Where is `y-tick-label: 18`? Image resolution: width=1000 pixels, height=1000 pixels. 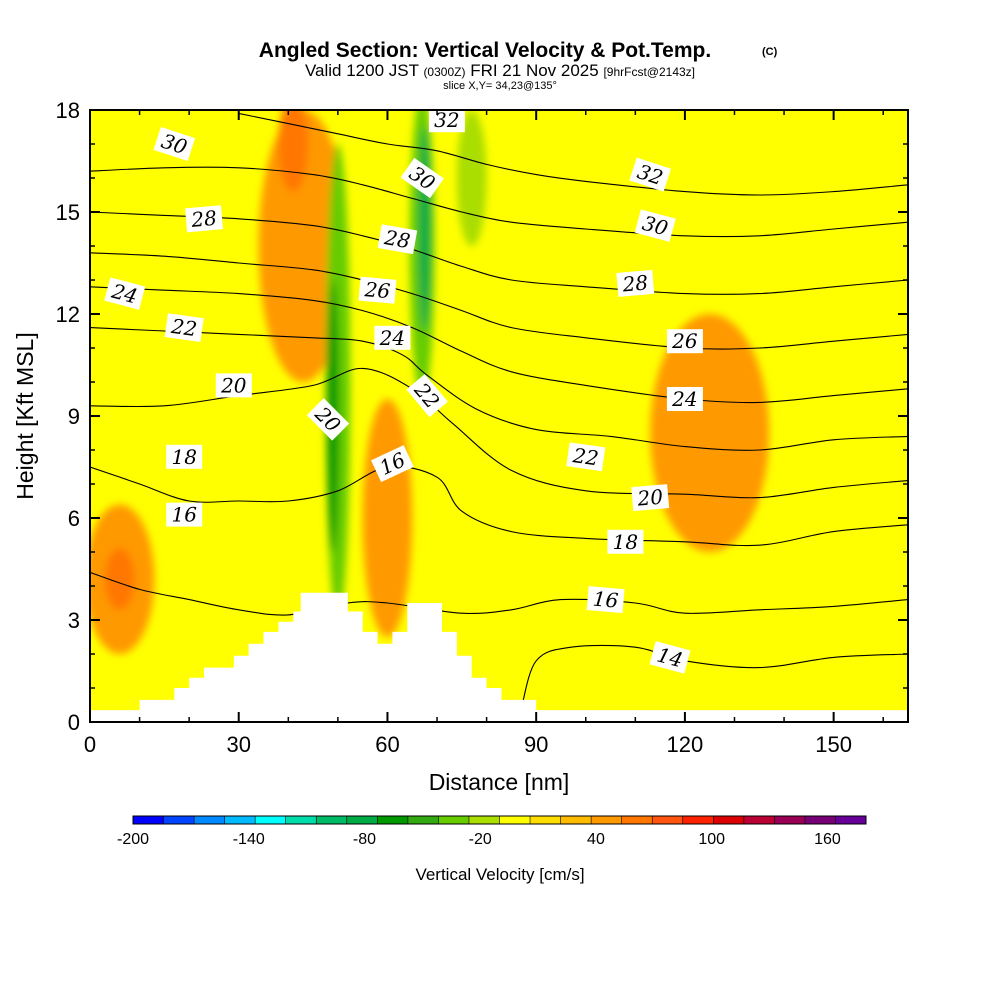
y-tick-label: 18 is located at coordinates (68, 110).